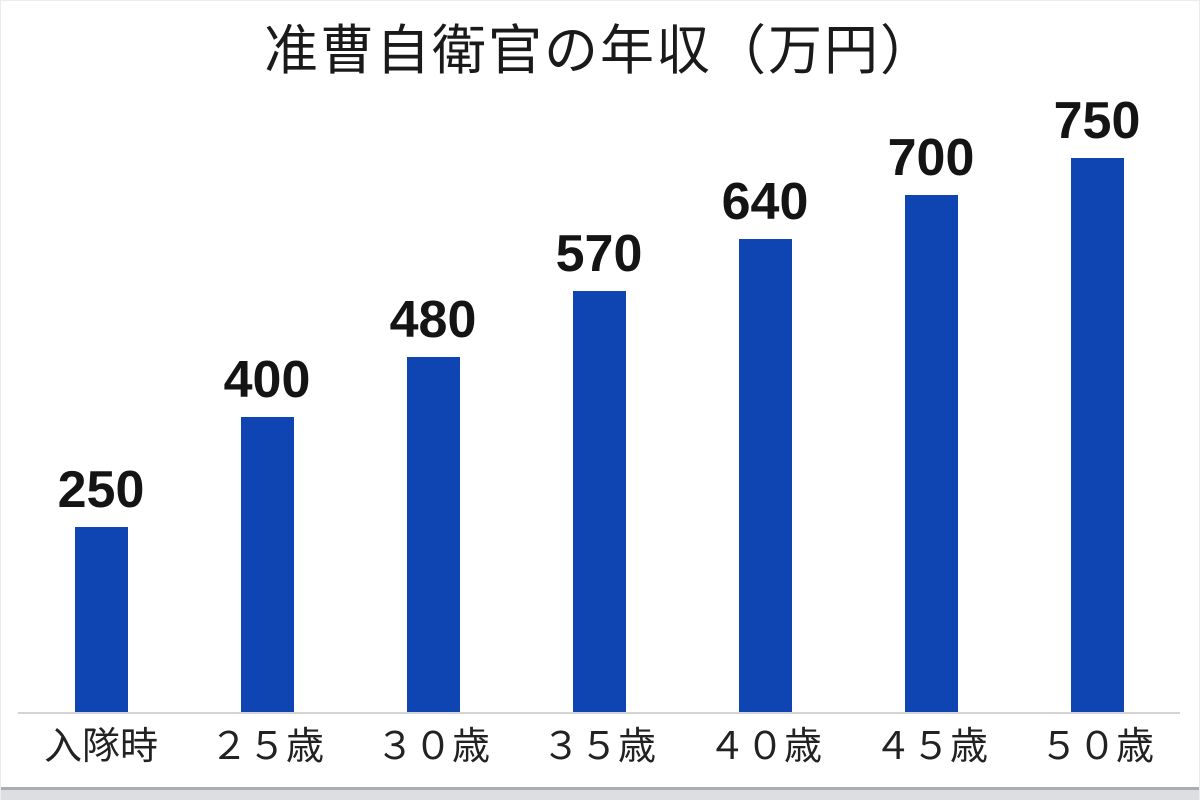 The width and height of the screenshot is (1200, 800). What do you see at coordinates (100, 747) in the screenshot?
I see `x-axis-category-label: 入隊時` at bounding box center [100, 747].